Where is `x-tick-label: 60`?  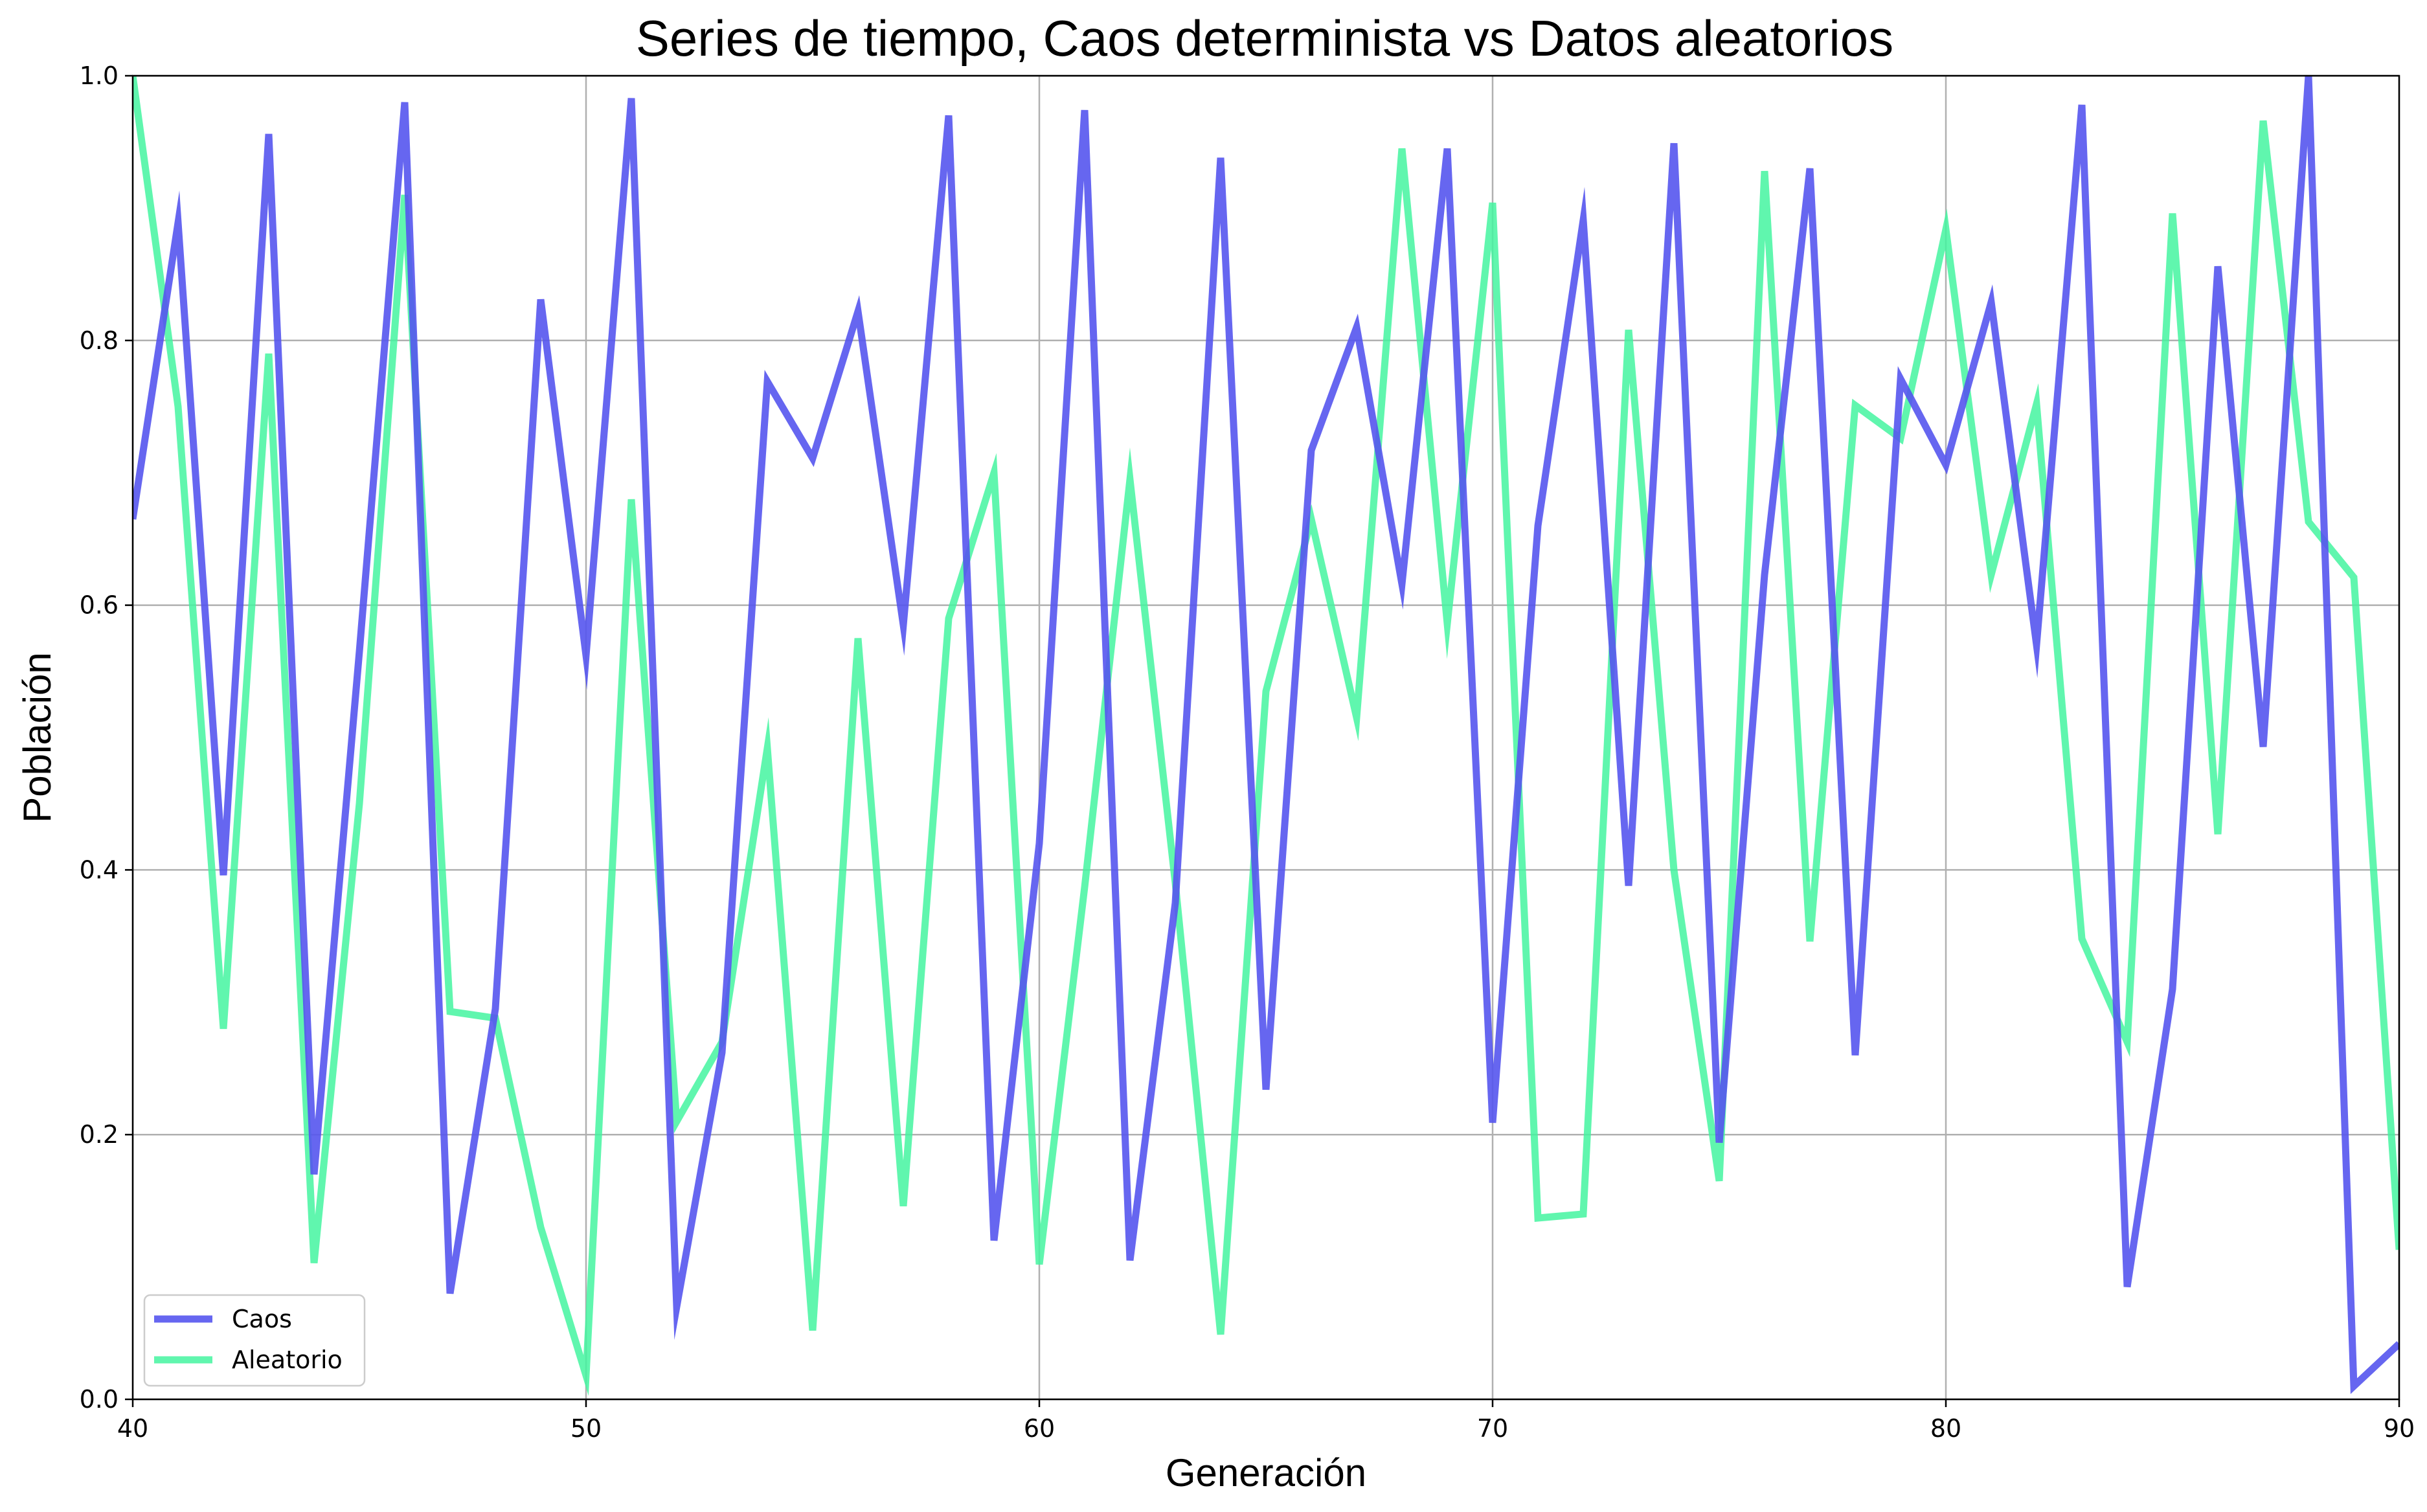 x-tick-label: 60 is located at coordinates (1039, 1429).